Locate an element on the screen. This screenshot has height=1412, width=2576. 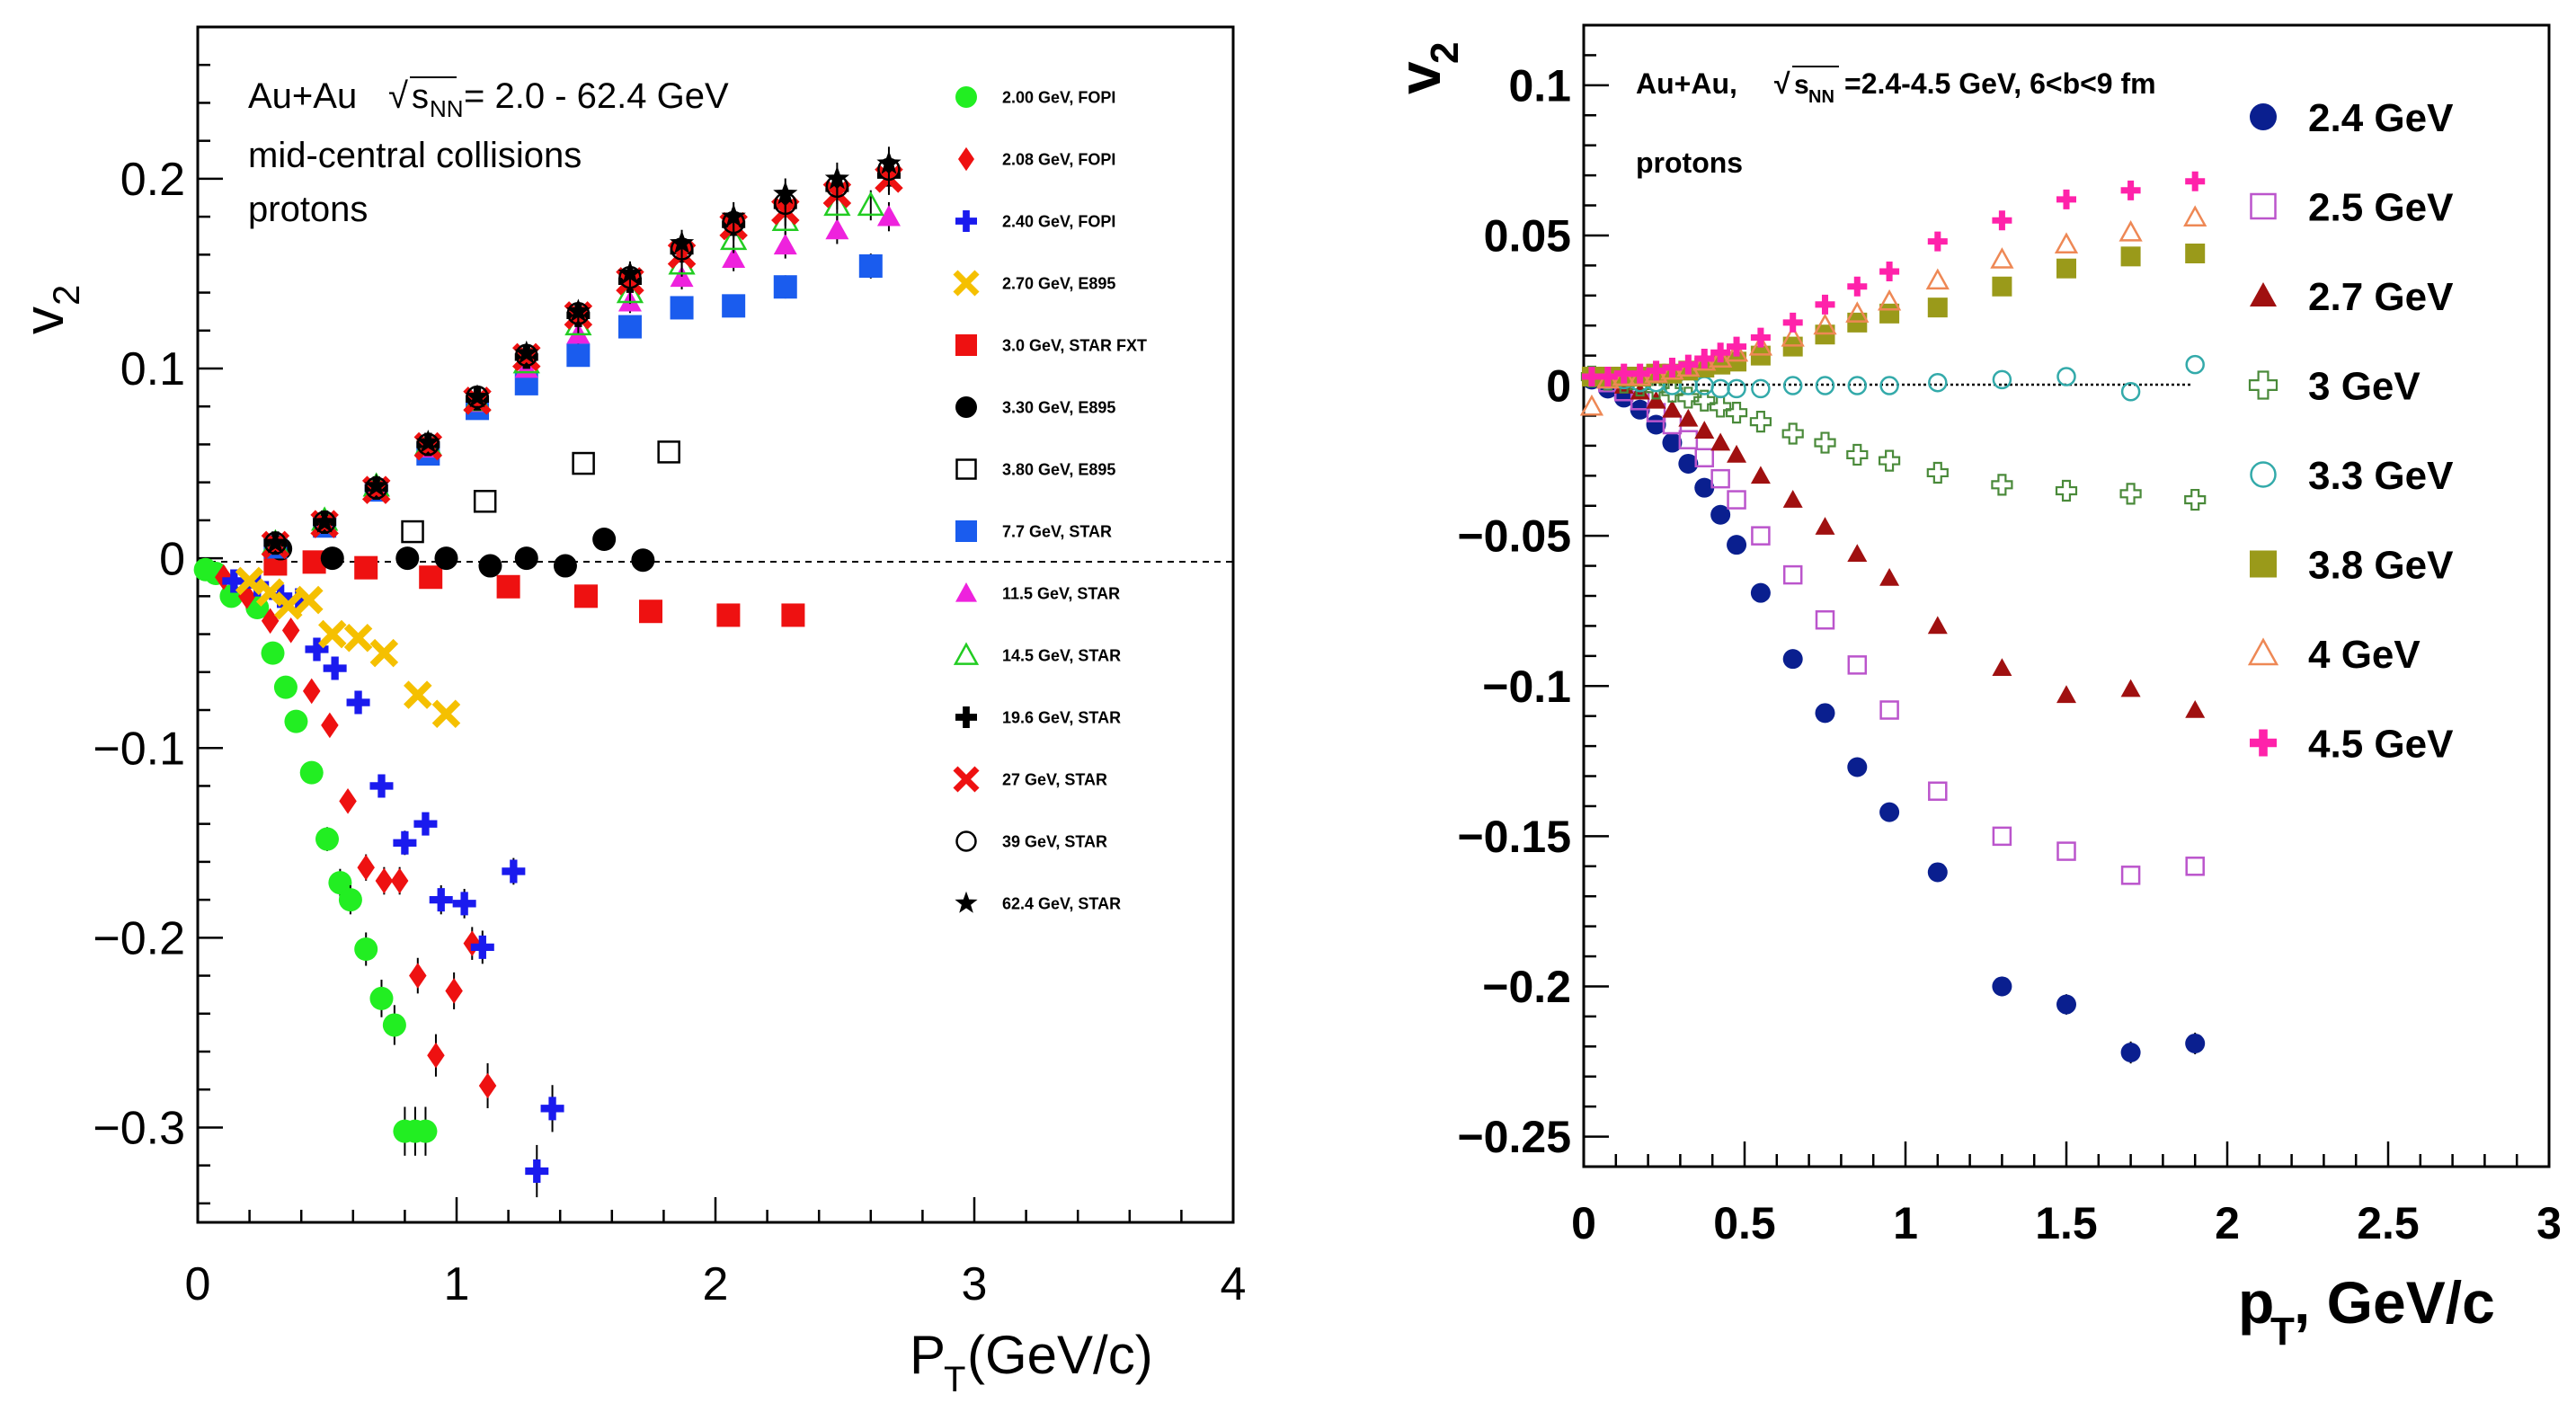
left-legend-3-30-gev-e895-marker is located at coordinates (966, 407).